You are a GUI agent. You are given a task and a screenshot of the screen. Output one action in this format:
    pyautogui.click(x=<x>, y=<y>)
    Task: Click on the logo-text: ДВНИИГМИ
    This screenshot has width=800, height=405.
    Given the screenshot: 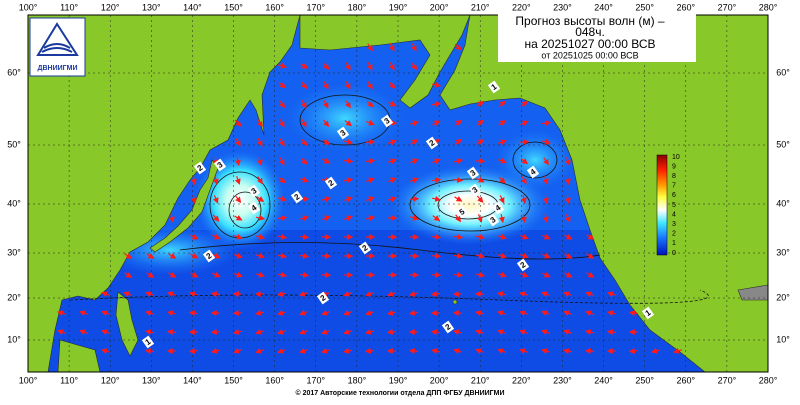 What is the action you would take?
    pyautogui.click(x=58, y=68)
    